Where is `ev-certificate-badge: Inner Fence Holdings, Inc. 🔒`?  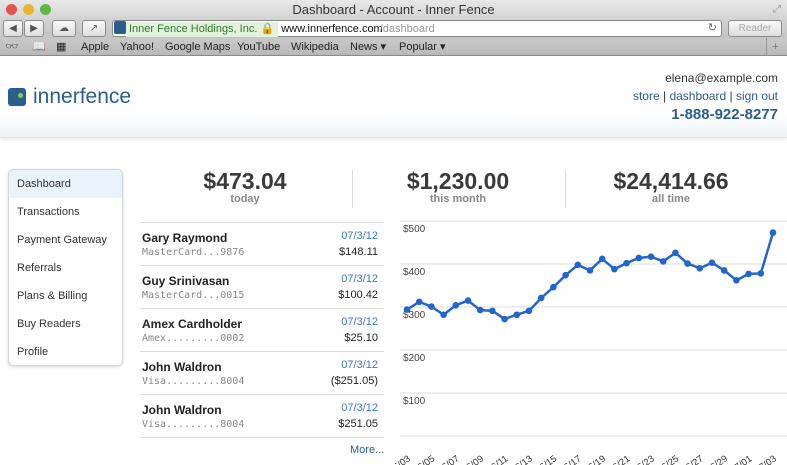
ev-certificate-badge: Inner Fence Holdings, Inc. 🔒 is located at coordinates (202, 29).